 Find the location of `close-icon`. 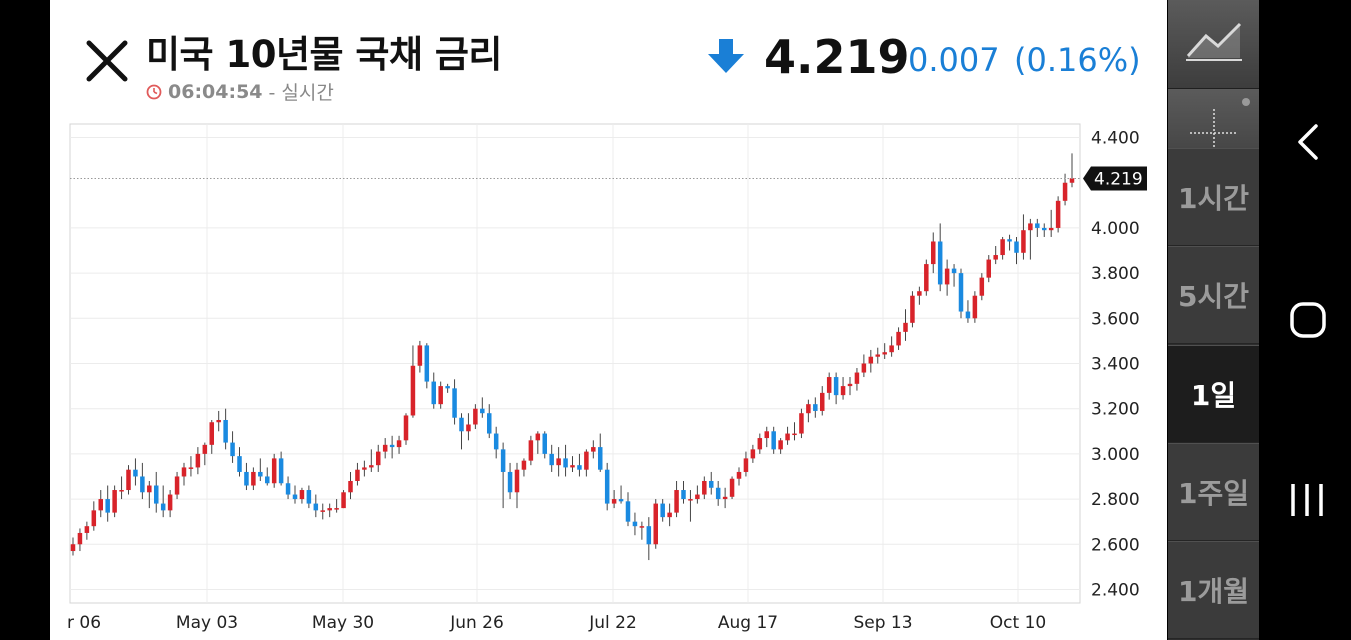

close-icon is located at coordinates (107, 61).